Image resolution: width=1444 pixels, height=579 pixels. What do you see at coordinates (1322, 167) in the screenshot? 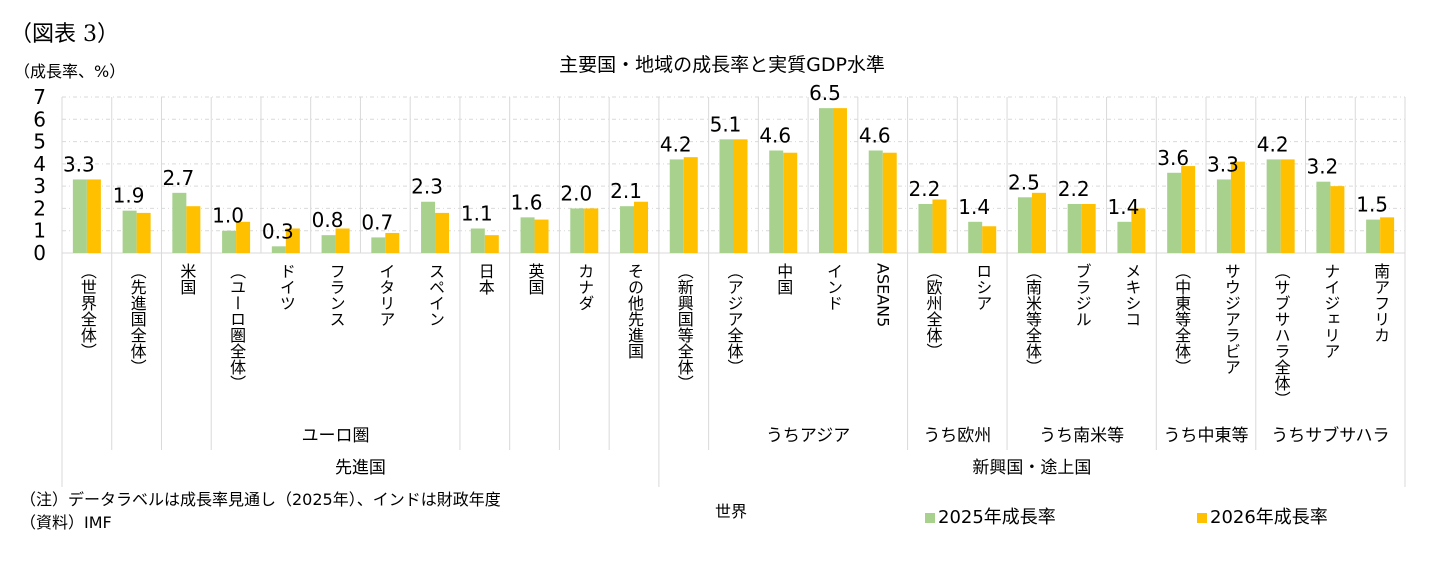
I see `data-label: 3.2` at bounding box center [1322, 167].